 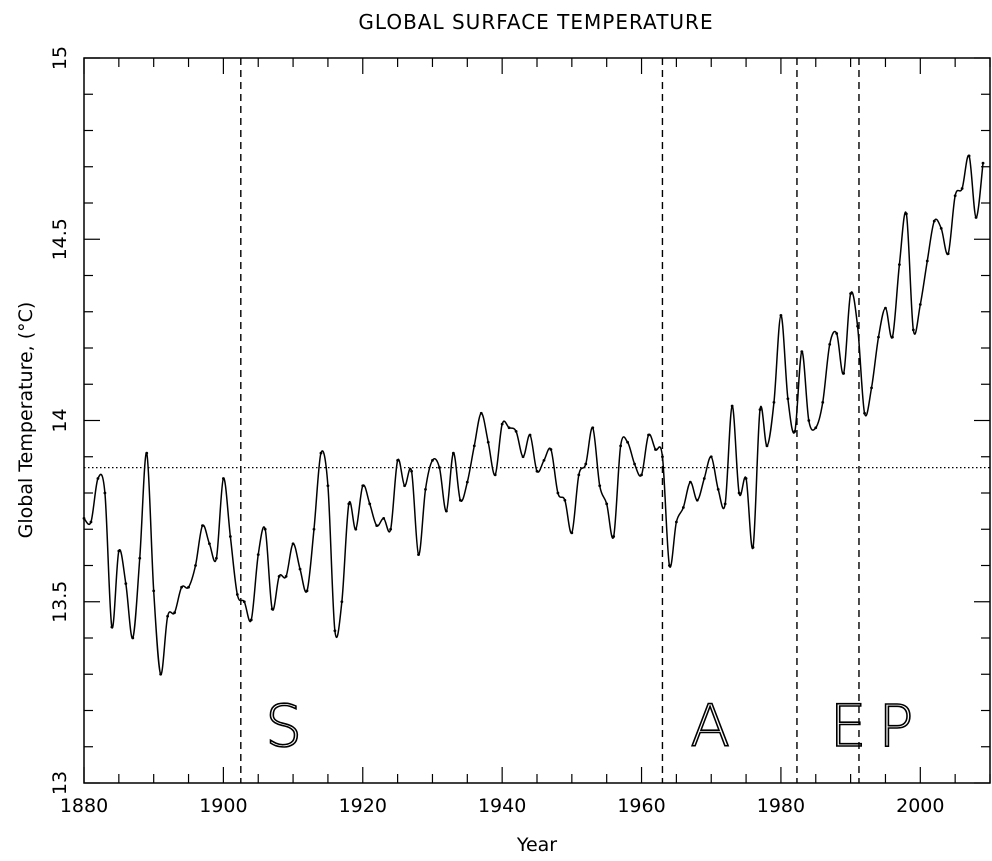 I want to click on y-tick-label: 13.5, so click(x=60, y=602).